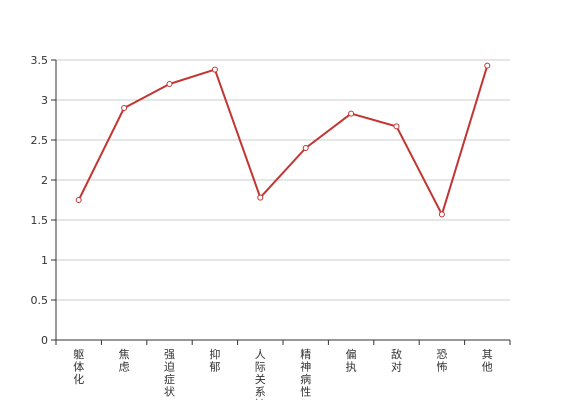  What do you see at coordinates (40, 140) in the screenshot?
I see `y-tick-label: 2.5` at bounding box center [40, 140].